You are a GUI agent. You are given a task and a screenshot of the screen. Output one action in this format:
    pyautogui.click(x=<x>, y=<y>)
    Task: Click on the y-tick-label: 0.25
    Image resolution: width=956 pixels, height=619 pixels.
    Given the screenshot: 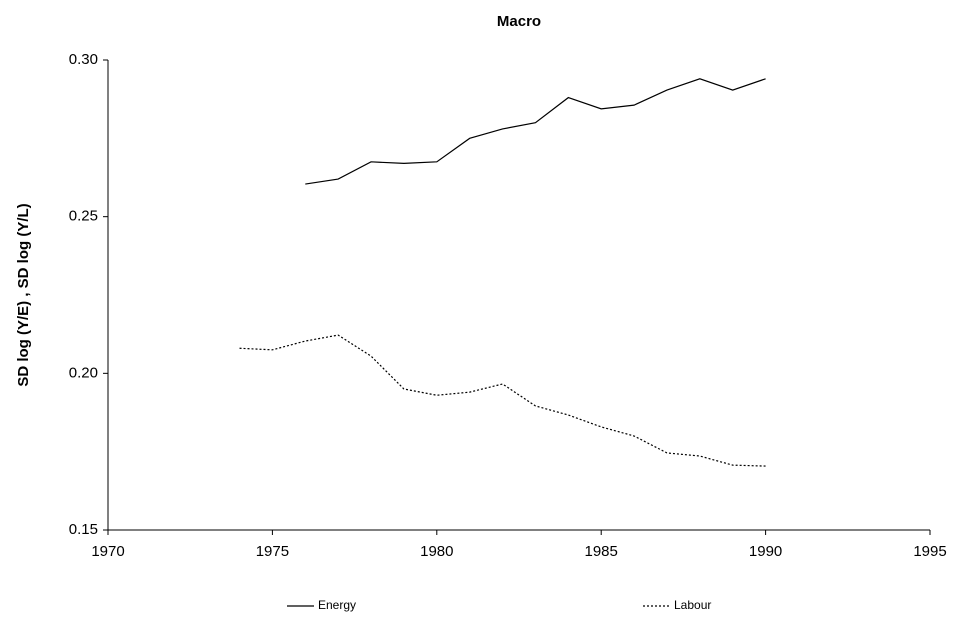 What is the action you would take?
    pyautogui.click(x=83, y=216)
    